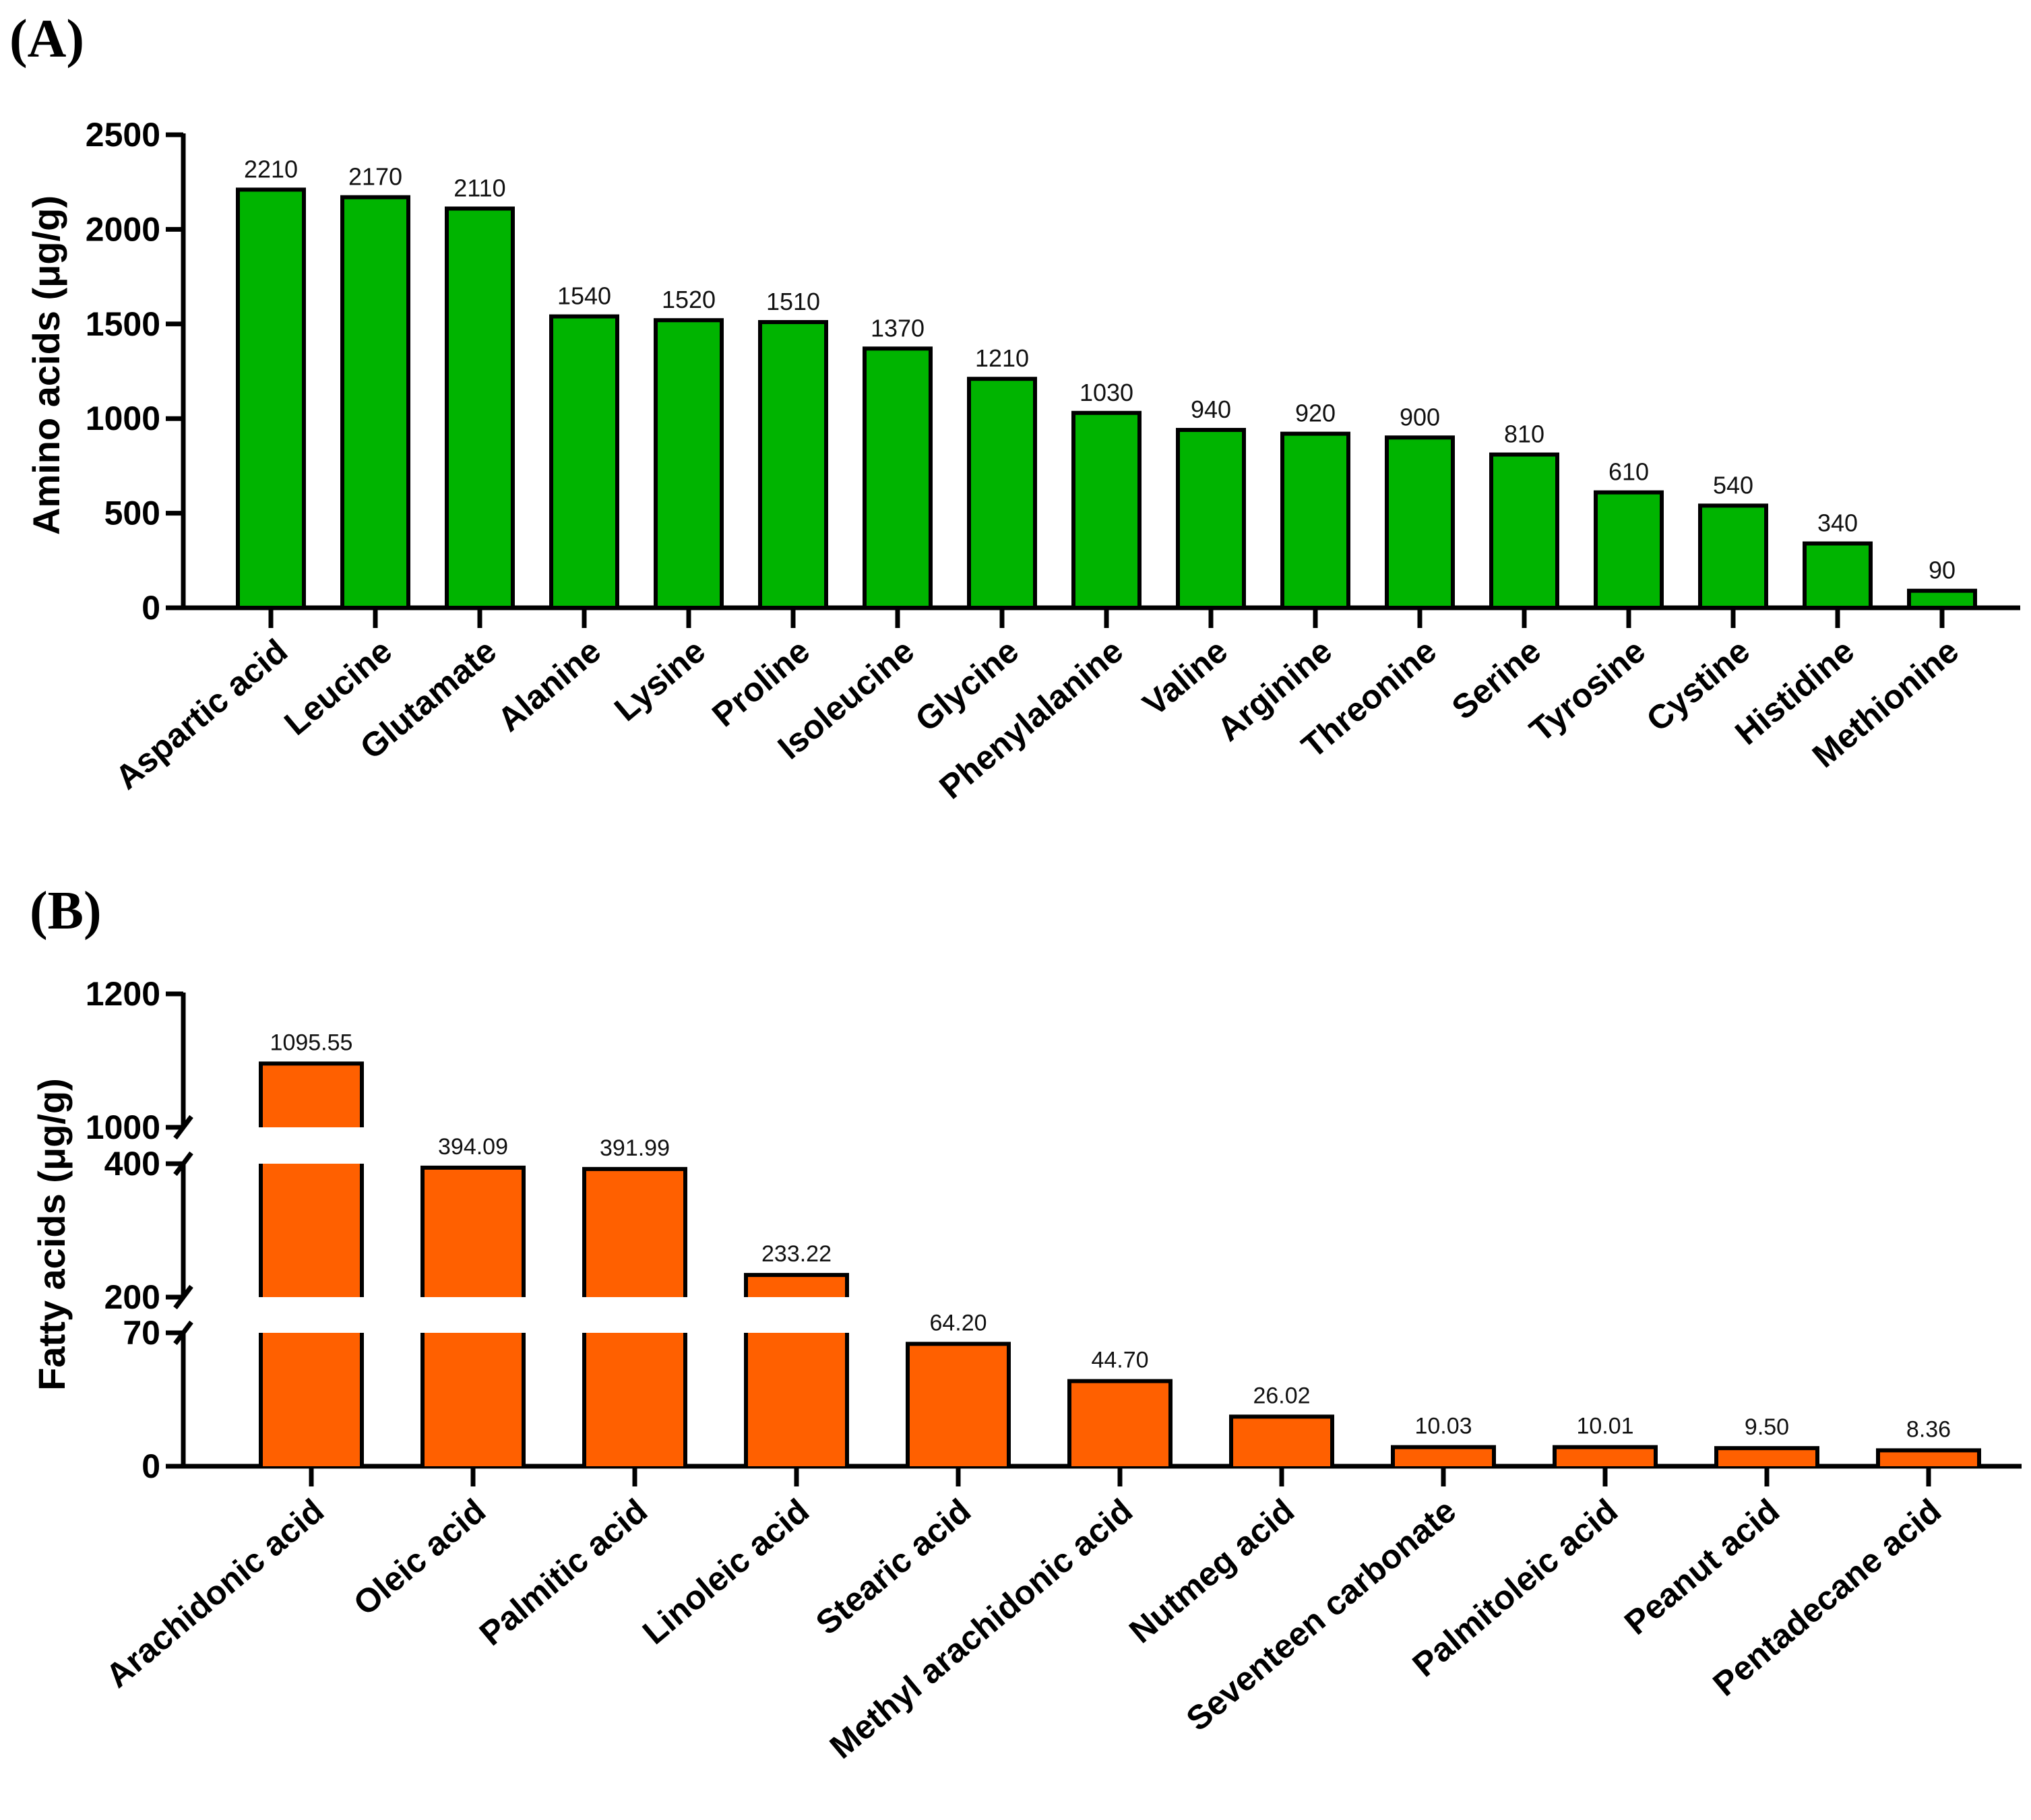  Describe the element at coordinates (894, 1567) in the screenshot. I see `category-label-b: Stearic acid` at that location.